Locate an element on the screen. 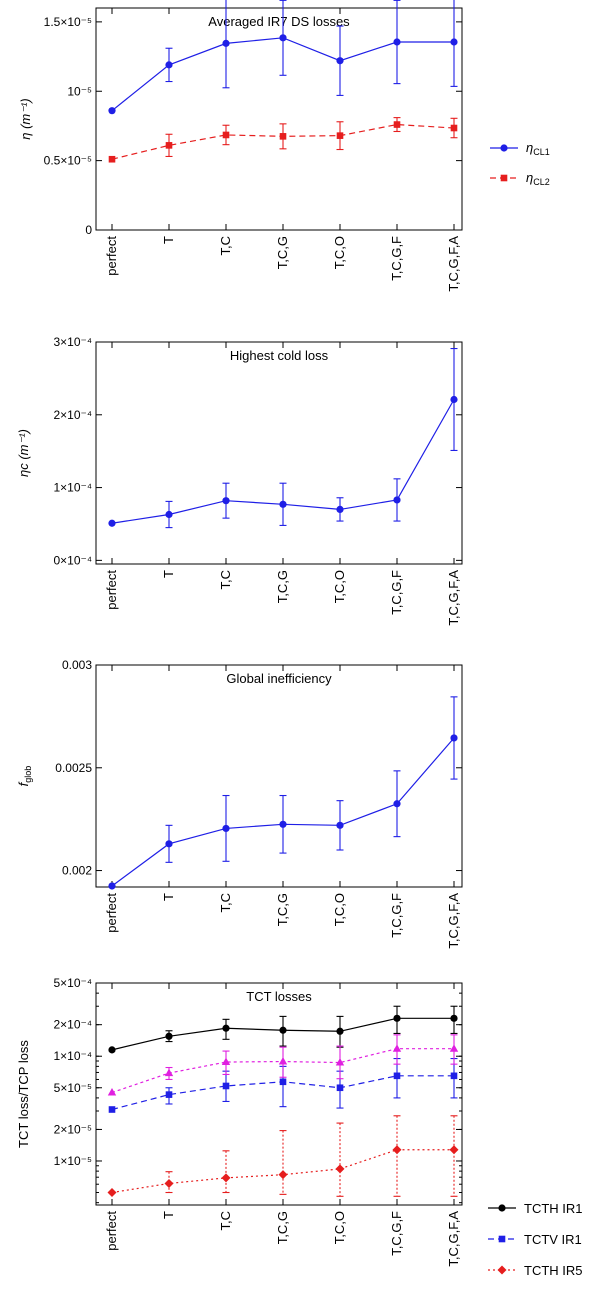 The height and width of the screenshot is (1292, 593). legend-label: ηCL1 is located at coordinates (538, 148).